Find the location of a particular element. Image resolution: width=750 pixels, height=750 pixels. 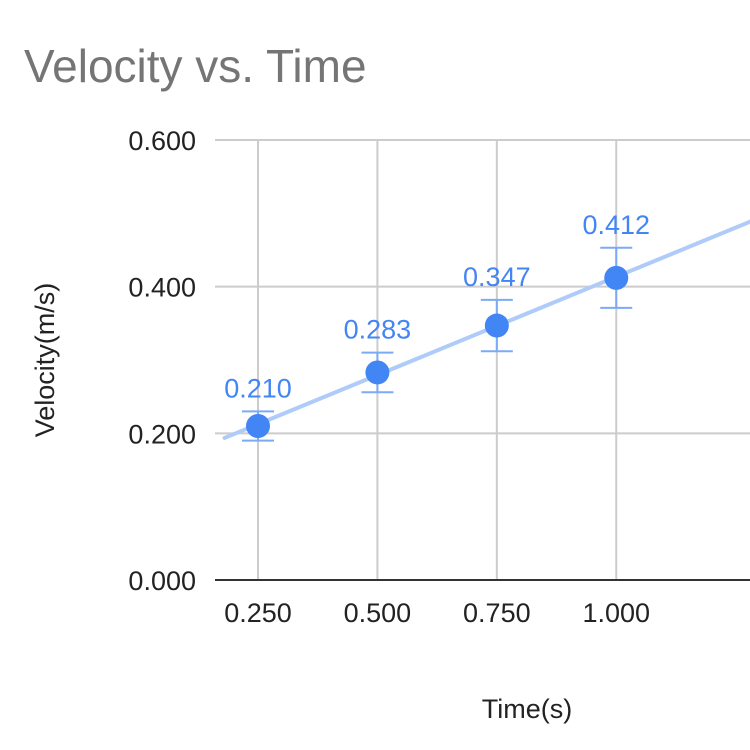

y-axis-label: Velocity(m/s) is located at coordinates (45, 360).